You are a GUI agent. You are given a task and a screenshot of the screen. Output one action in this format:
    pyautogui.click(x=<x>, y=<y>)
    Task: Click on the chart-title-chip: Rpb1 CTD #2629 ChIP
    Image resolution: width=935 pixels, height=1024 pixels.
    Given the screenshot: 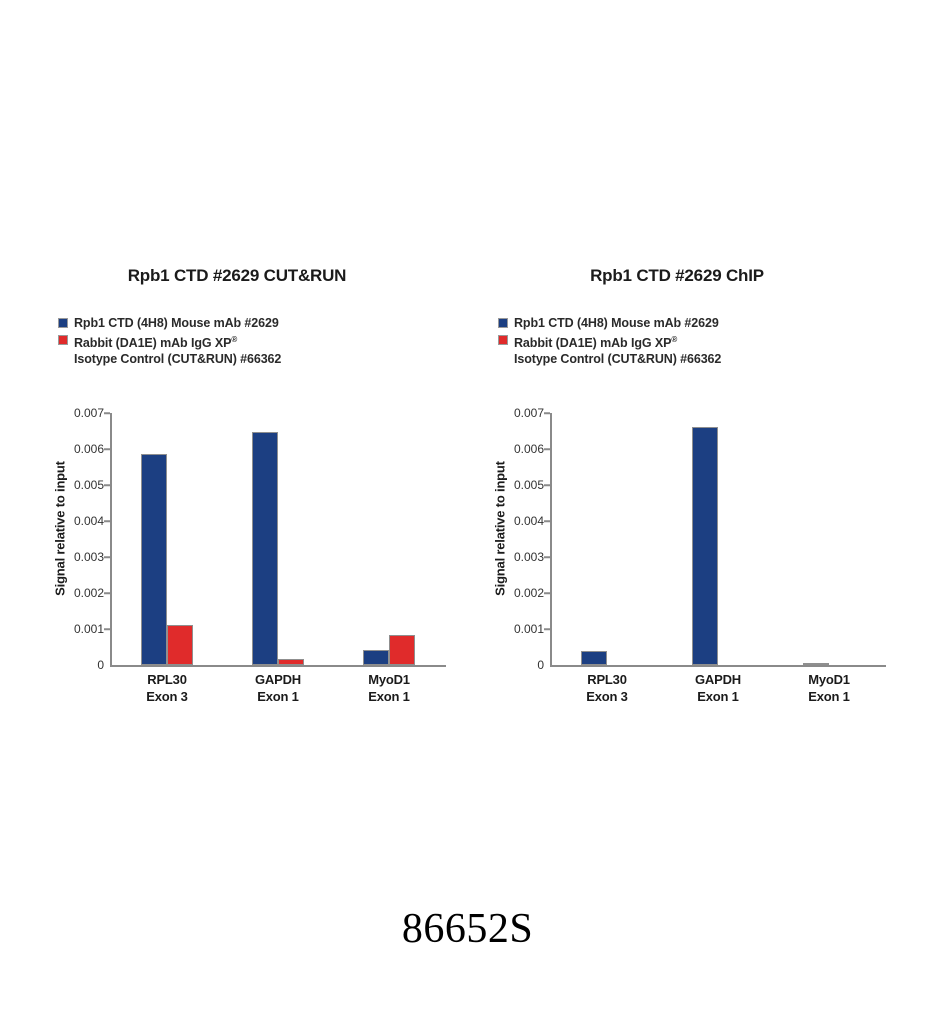 What is the action you would take?
    pyautogui.click(x=677, y=275)
    